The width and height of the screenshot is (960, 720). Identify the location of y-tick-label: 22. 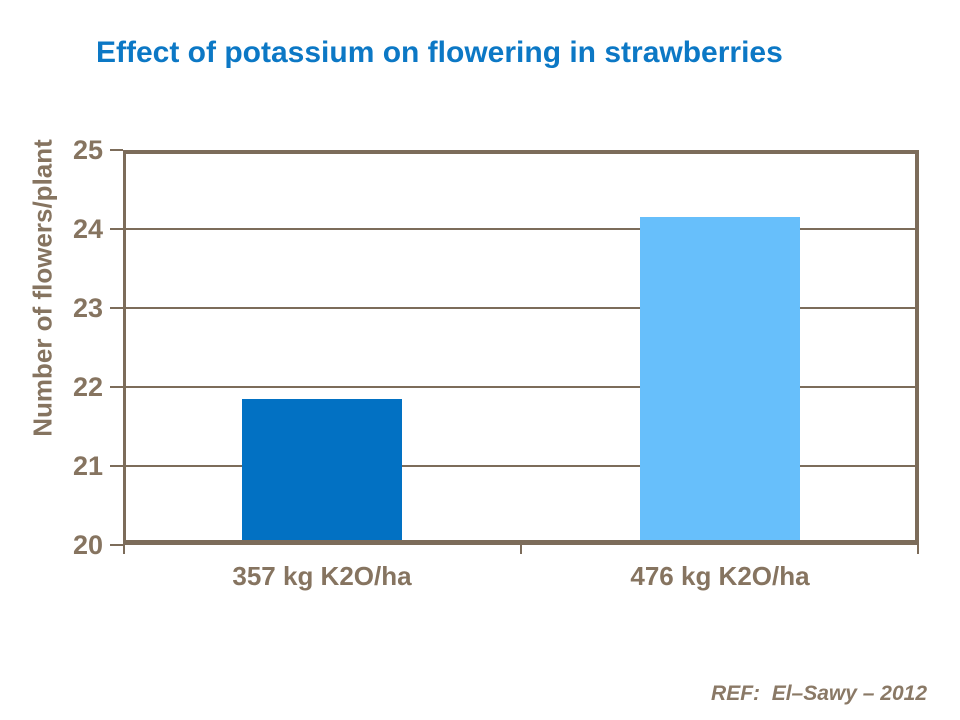
(87, 387).